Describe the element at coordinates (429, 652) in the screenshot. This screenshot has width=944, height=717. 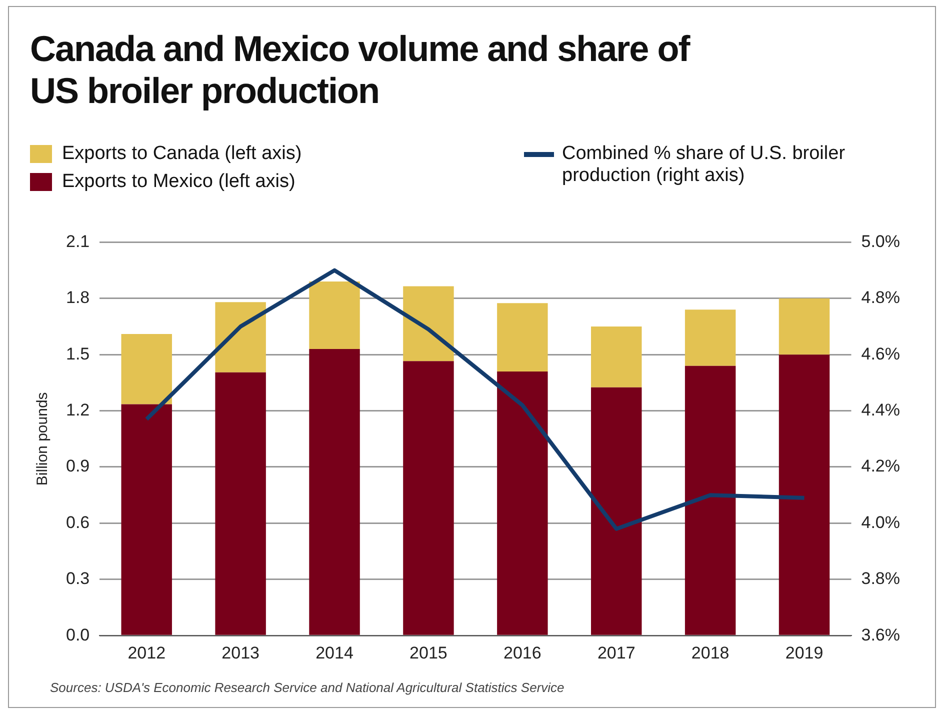
I see `x-tick-label: 2015` at that location.